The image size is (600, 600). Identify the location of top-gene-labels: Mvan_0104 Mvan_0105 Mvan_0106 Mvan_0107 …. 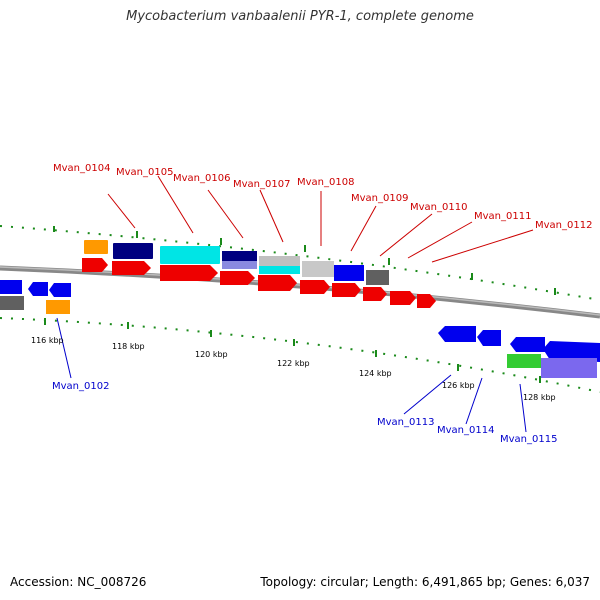
(322, 197).